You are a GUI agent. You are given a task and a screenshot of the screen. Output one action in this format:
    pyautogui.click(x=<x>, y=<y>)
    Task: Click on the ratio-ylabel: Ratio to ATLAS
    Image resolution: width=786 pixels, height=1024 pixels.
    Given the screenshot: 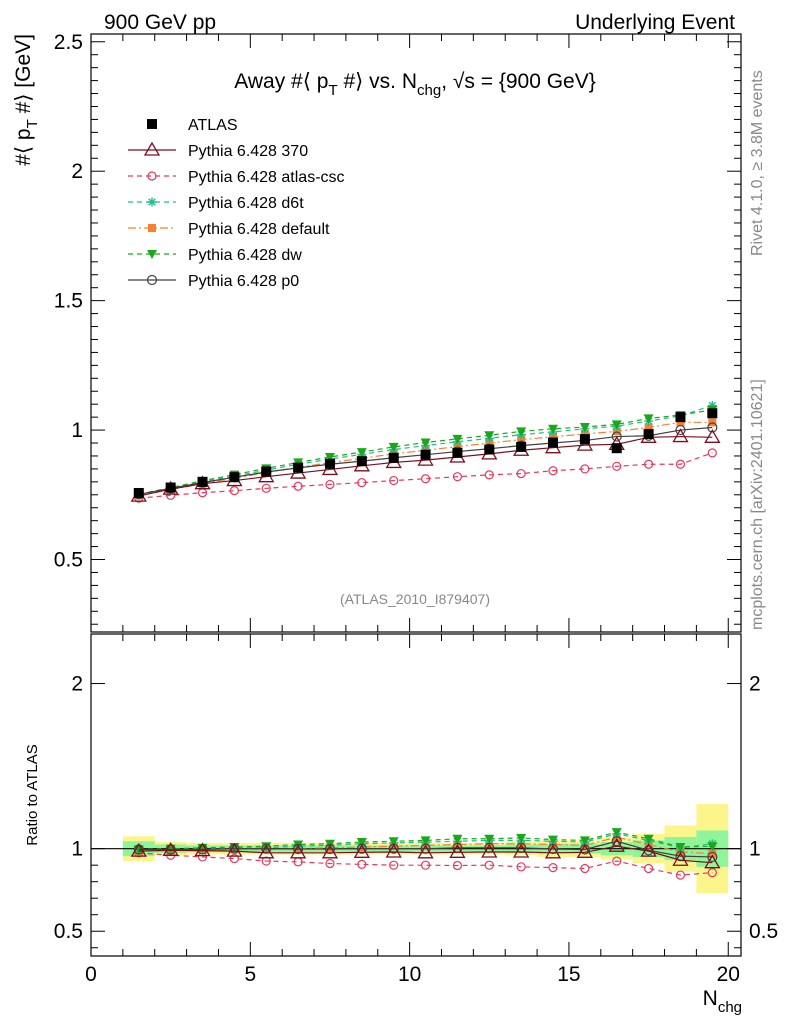 What is the action you would take?
    pyautogui.click(x=32, y=794)
    